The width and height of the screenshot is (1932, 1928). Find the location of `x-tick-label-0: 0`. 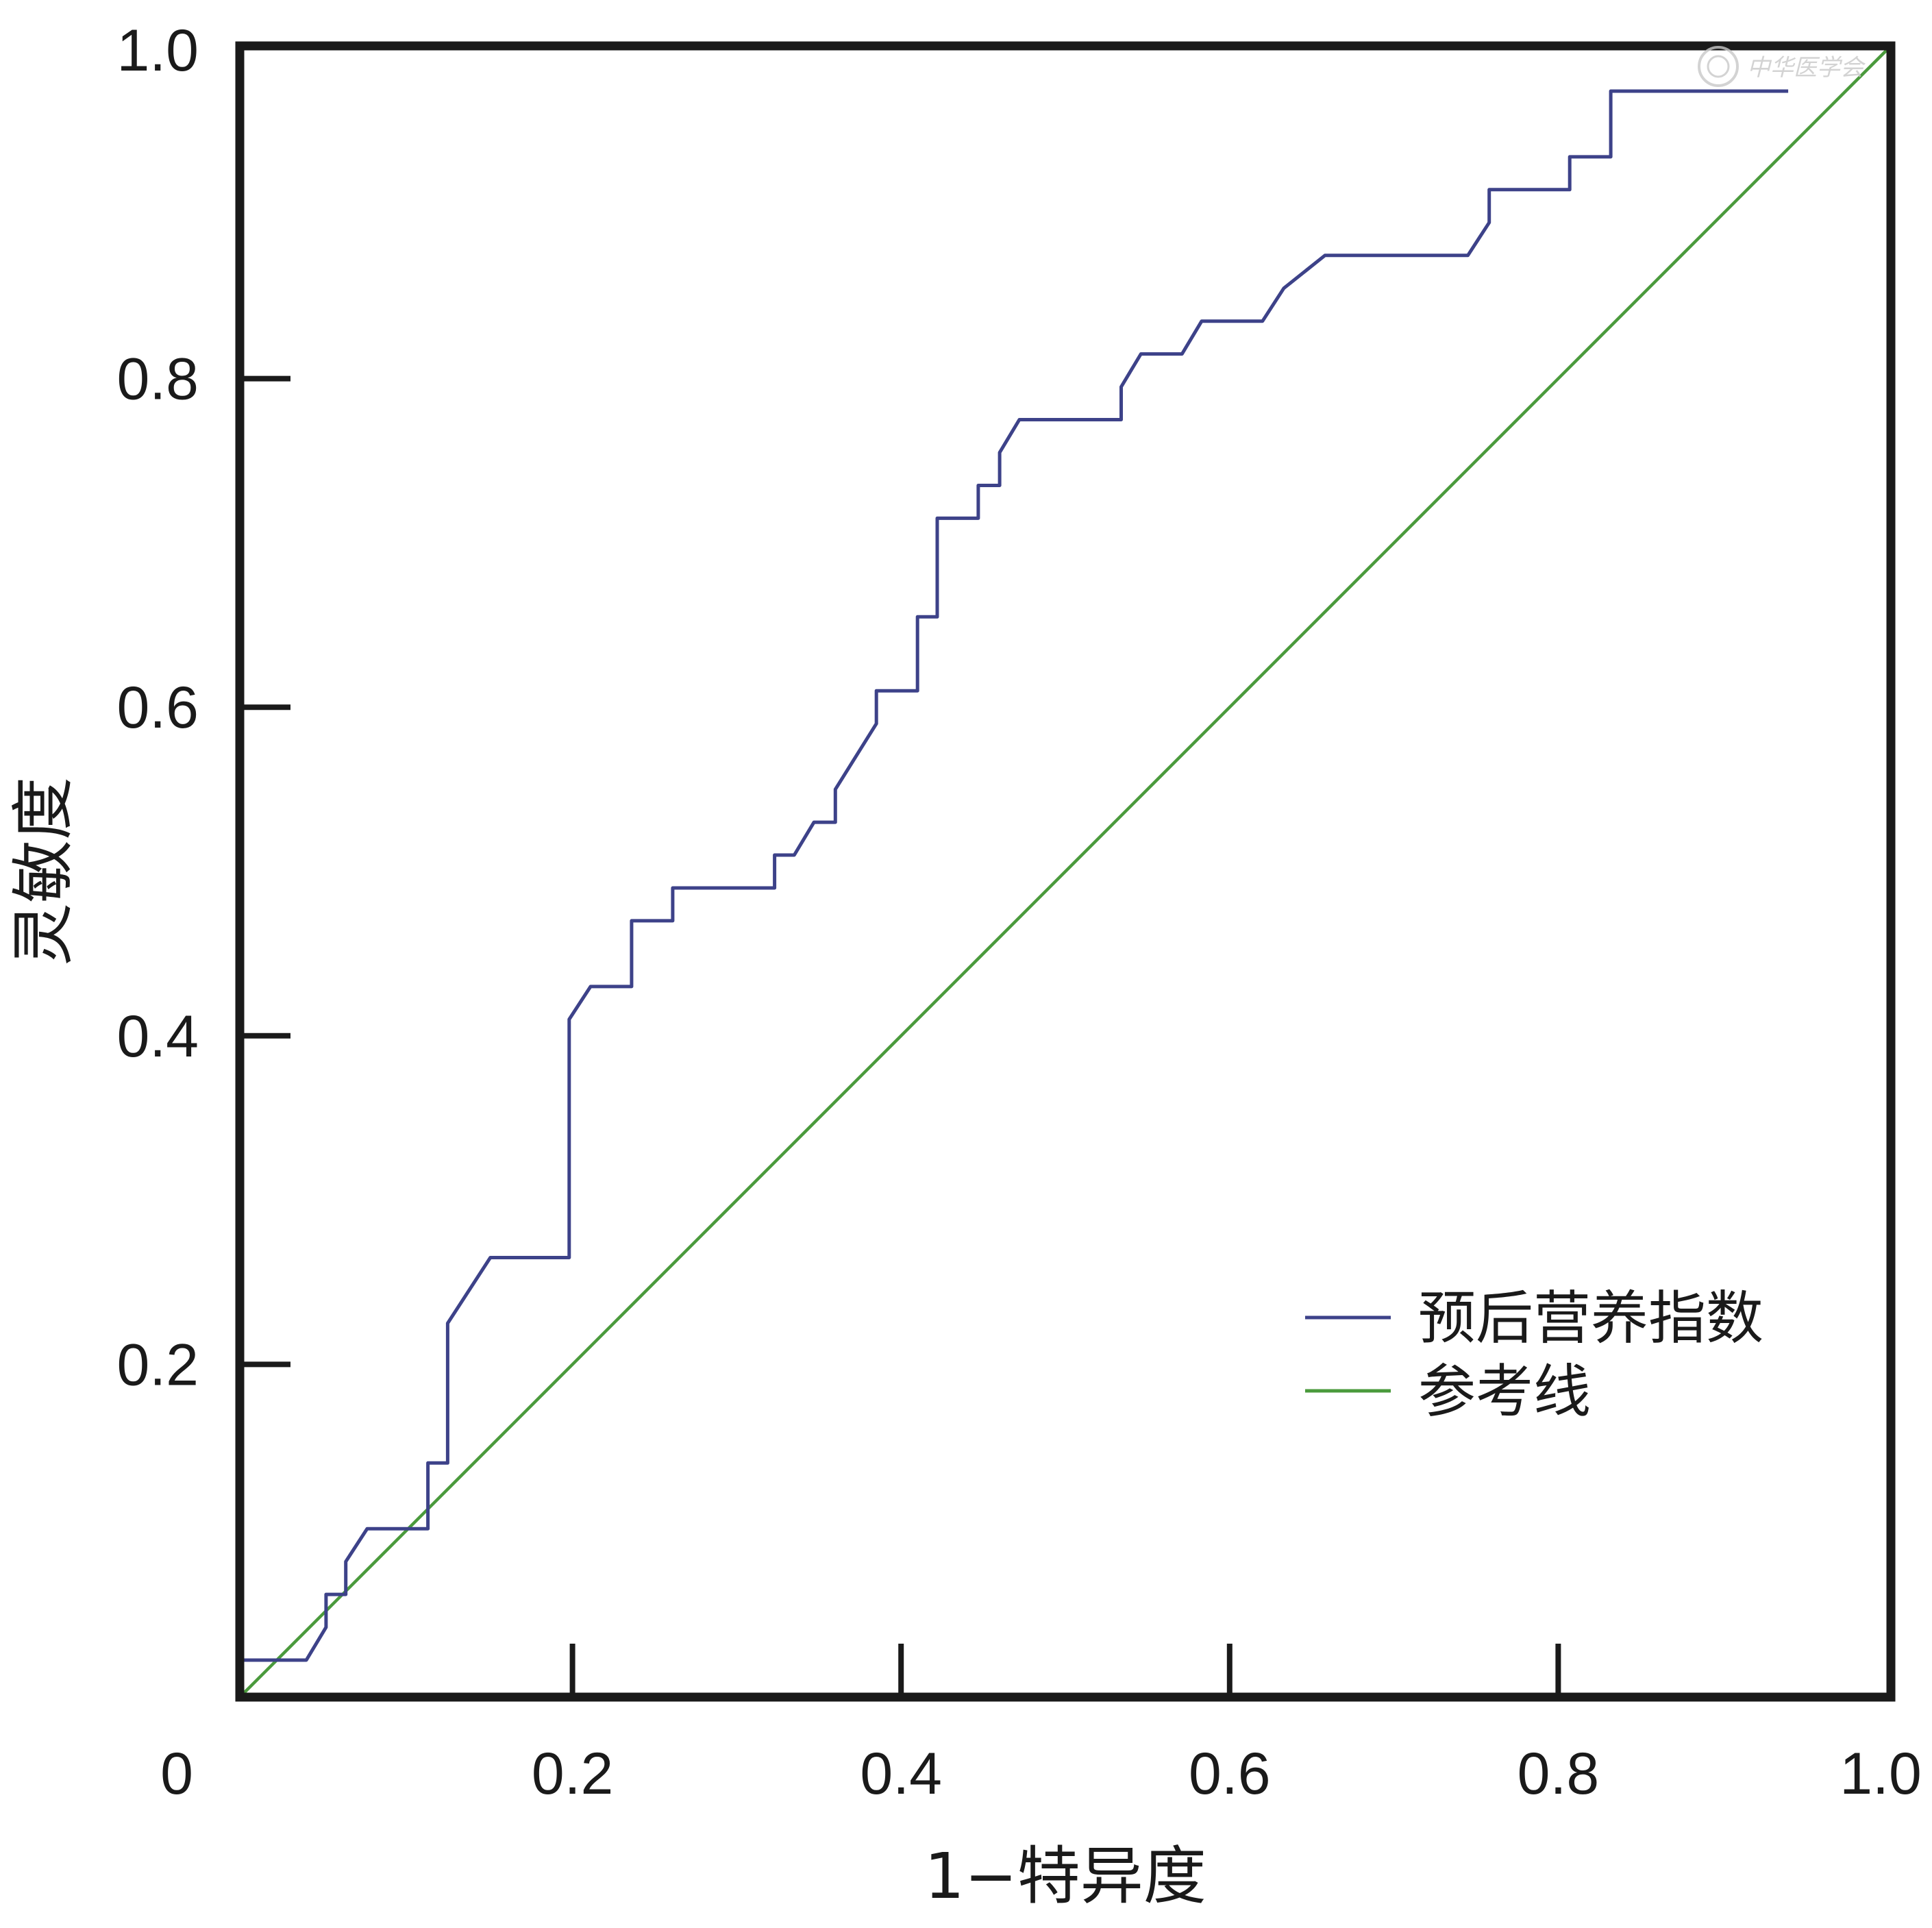

x-tick-label-0: 0 is located at coordinates (176, 1774).